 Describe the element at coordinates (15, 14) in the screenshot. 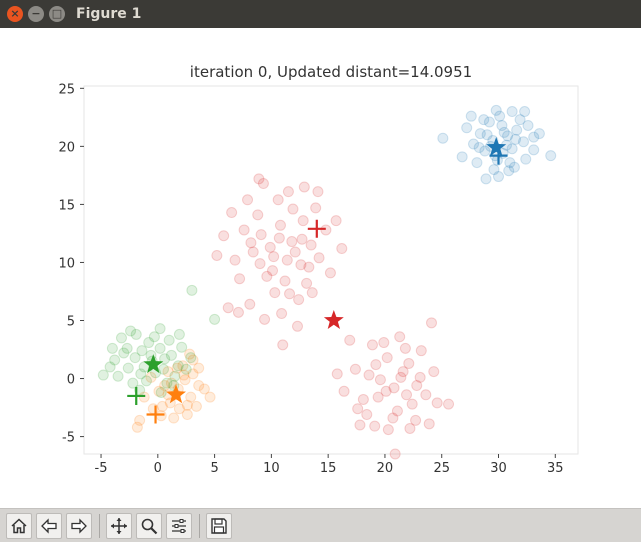

I see `close-window-button: ×` at that location.